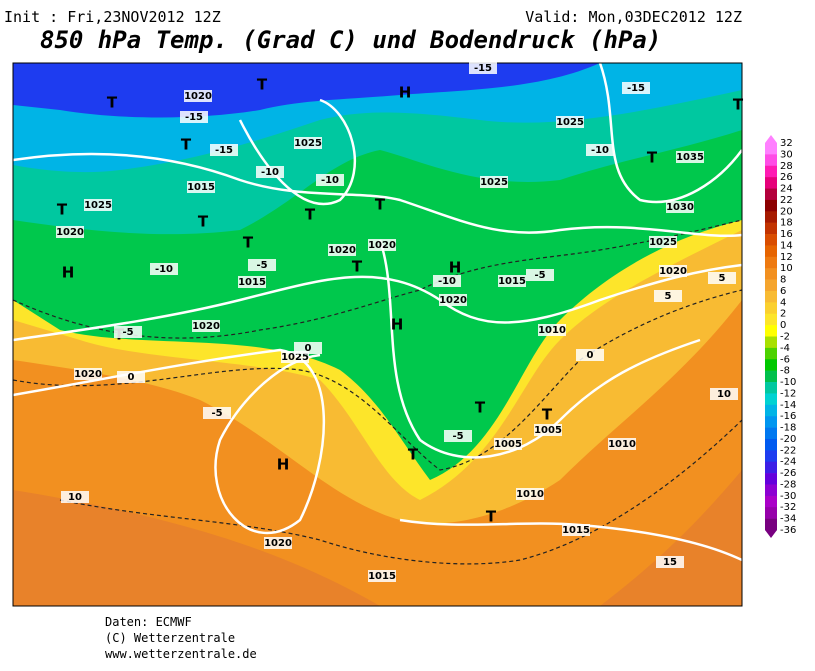 The width and height of the screenshot is (815, 671). I want to click on init-time: Init : Fri,23NOV2012 12Z, so click(112, 17).